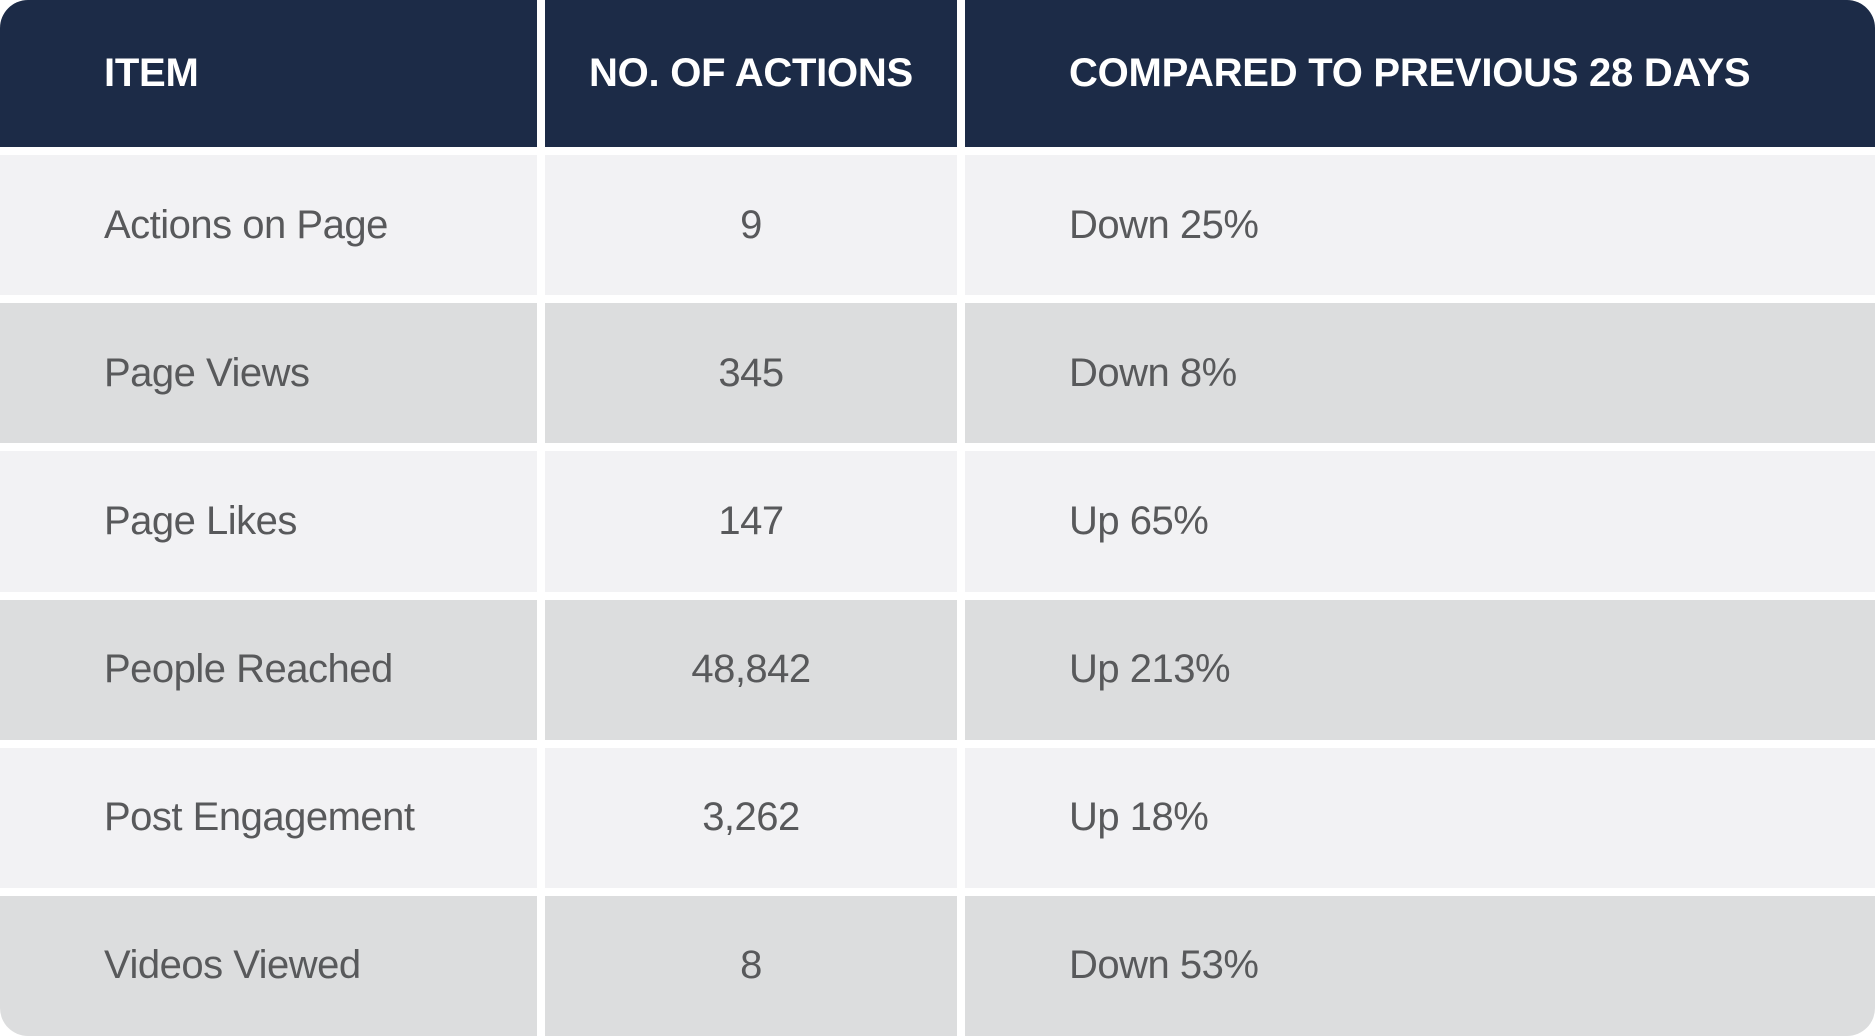 The image size is (1875, 1036). I want to click on comparison-cell: Up 18%, so click(1420, 817).